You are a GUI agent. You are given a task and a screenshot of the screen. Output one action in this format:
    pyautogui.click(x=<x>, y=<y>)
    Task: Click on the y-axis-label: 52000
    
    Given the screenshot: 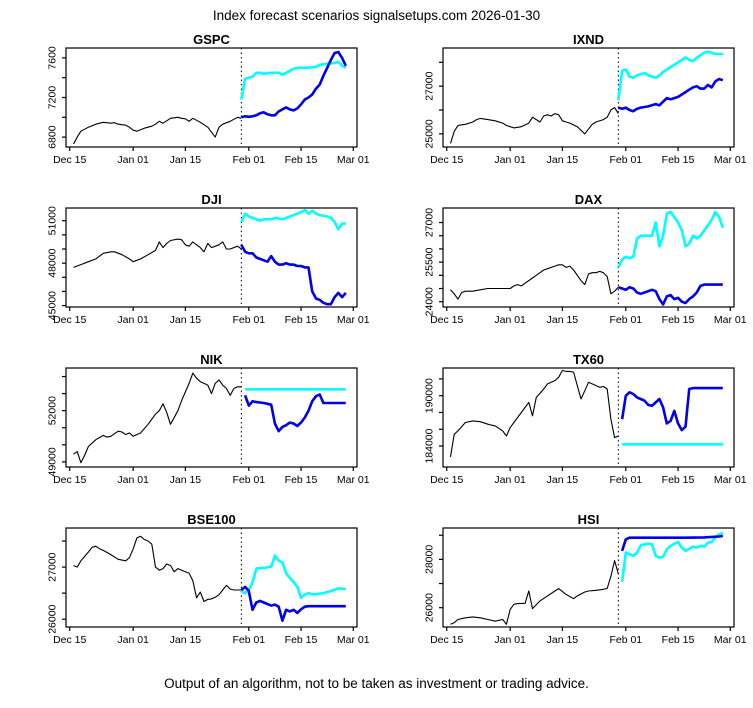 What is the action you would take?
    pyautogui.click(x=53, y=410)
    